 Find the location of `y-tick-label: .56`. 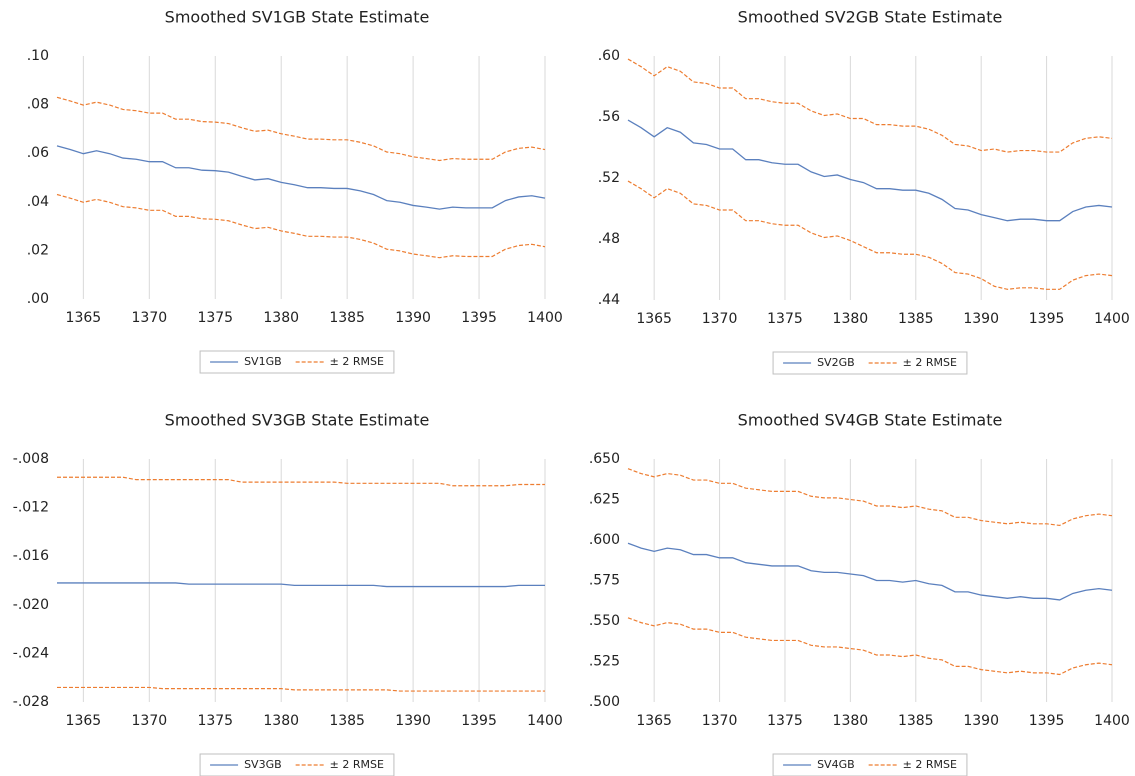

y-tick-label: .56 is located at coordinates (609, 117).